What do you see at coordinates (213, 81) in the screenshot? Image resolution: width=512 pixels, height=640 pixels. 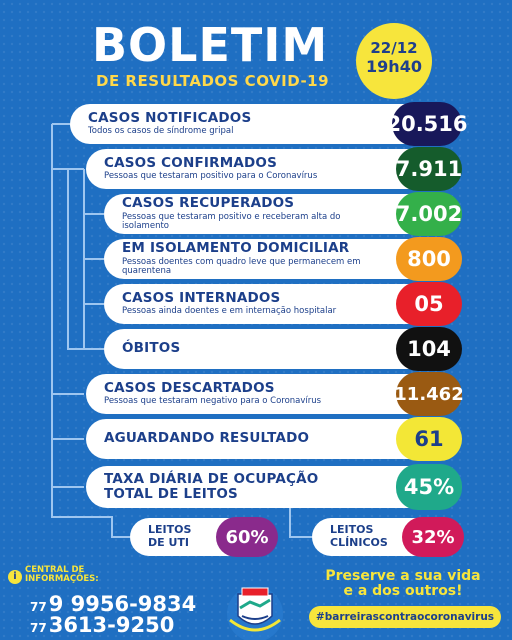 I see `page-subtitle: DE RESULTADOS COVID-19` at bounding box center [213, 81].